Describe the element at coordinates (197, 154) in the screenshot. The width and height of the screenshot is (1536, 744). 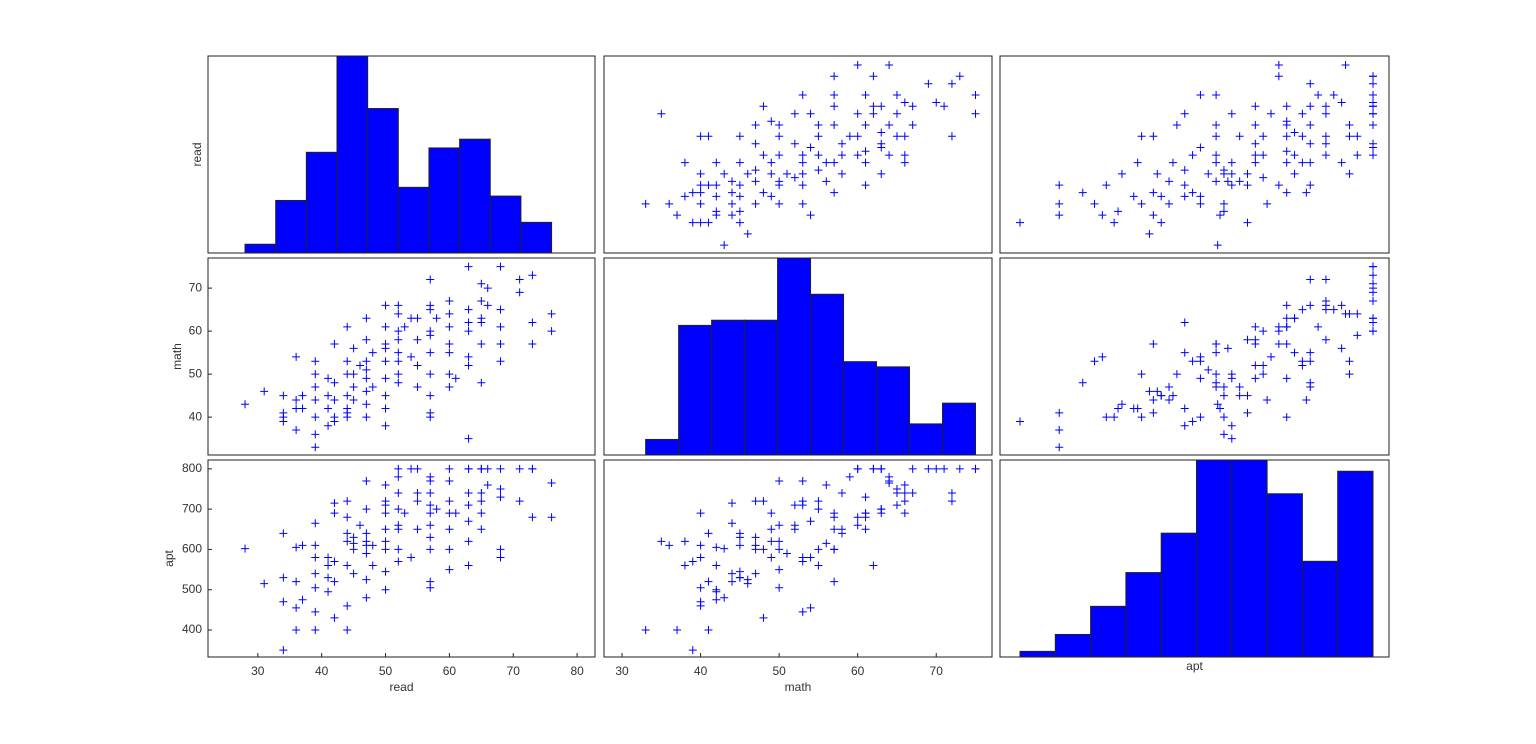
I see `y-axis-label: read` at that location.